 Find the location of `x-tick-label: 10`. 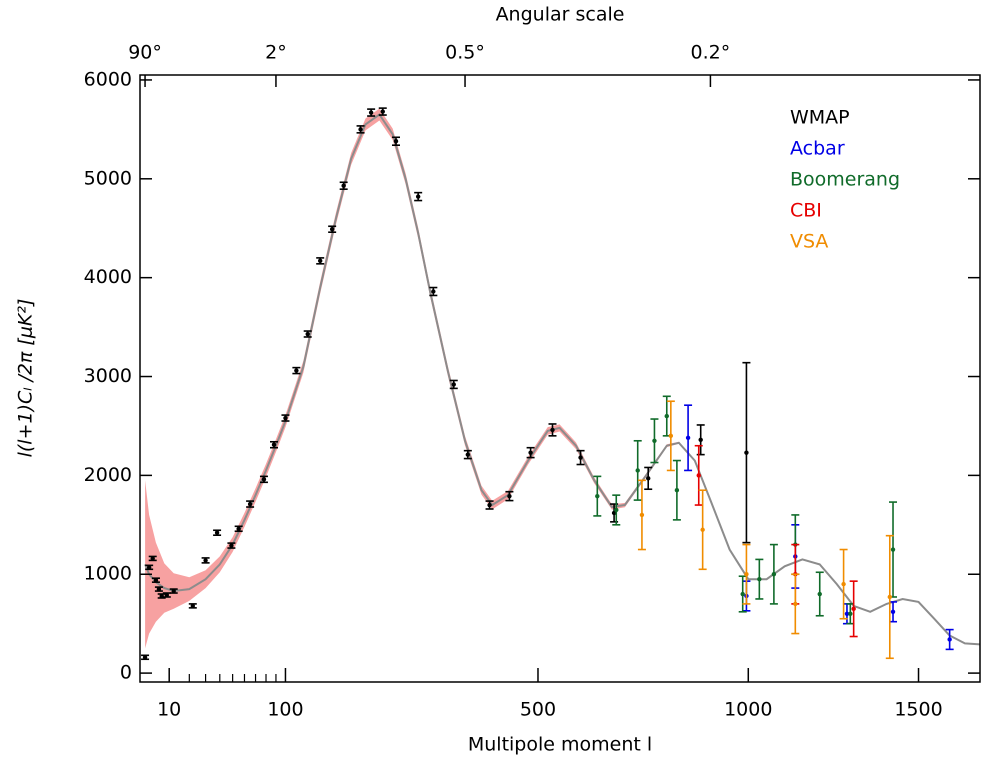

x-tick-label: 10 is located at coordinates (169, 710).